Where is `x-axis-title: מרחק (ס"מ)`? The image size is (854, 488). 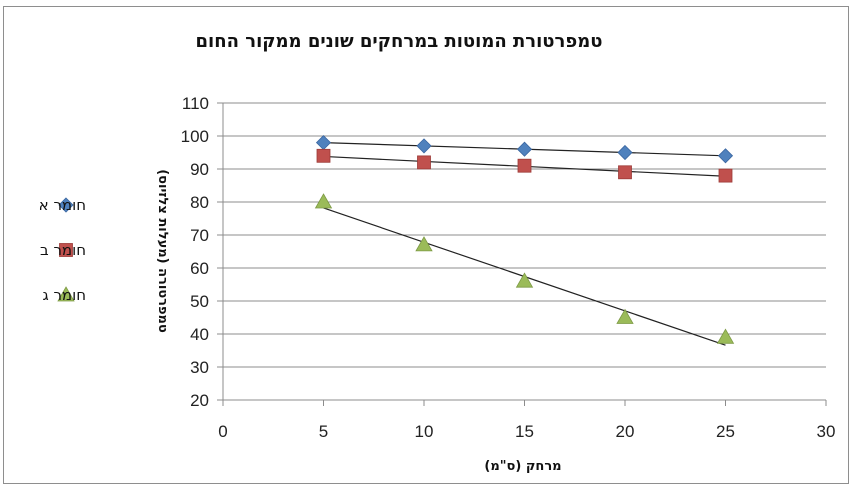
x-axis-title: מרחק (ס"מ) is located at coordinates (522, 466).